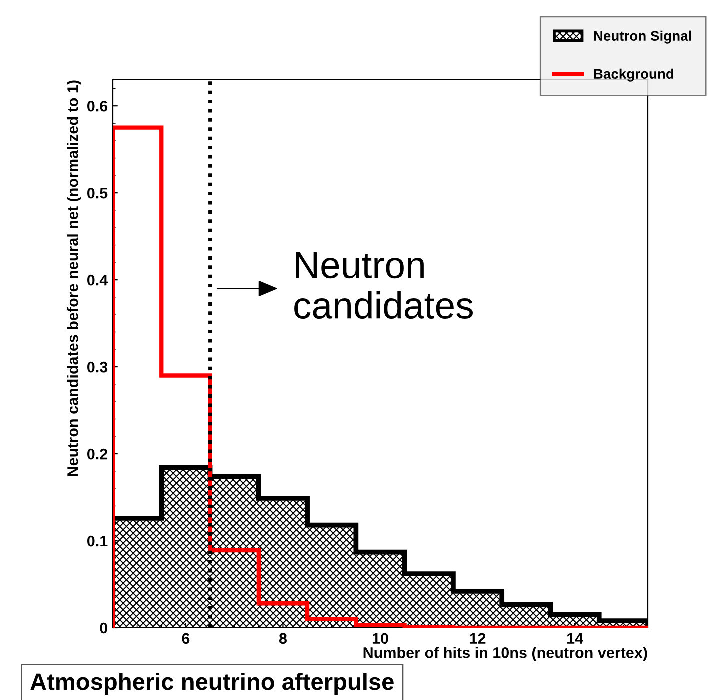  What do you see at coordinates (98, 193) in the screenshot?
I see `y-tick-label: 0.5` at bounding box center [98, 193].